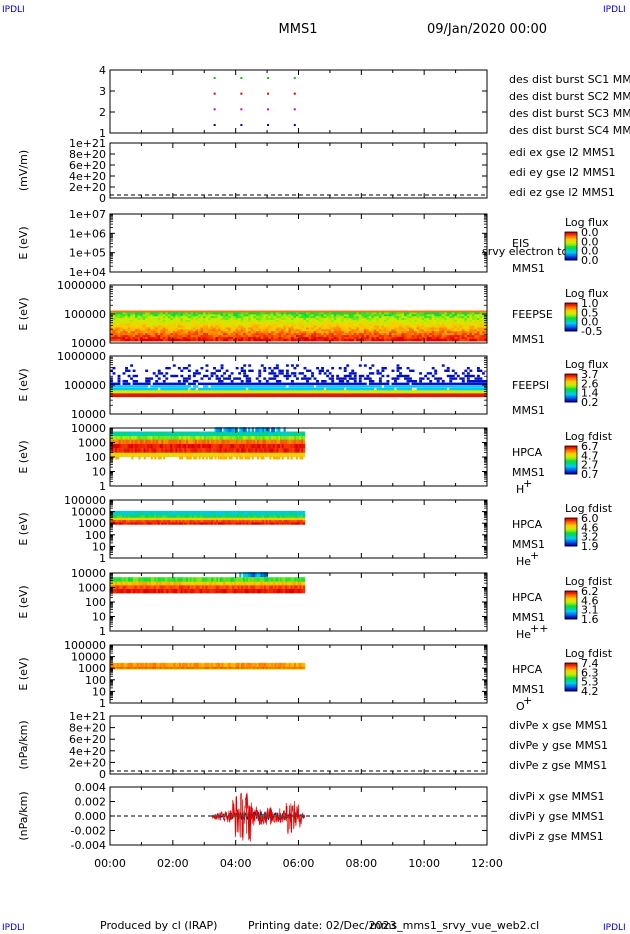 This screenshot has height=934, width=630. I want to click on figure-date: 09/Jan/2020 00:00, so click(487, 29).